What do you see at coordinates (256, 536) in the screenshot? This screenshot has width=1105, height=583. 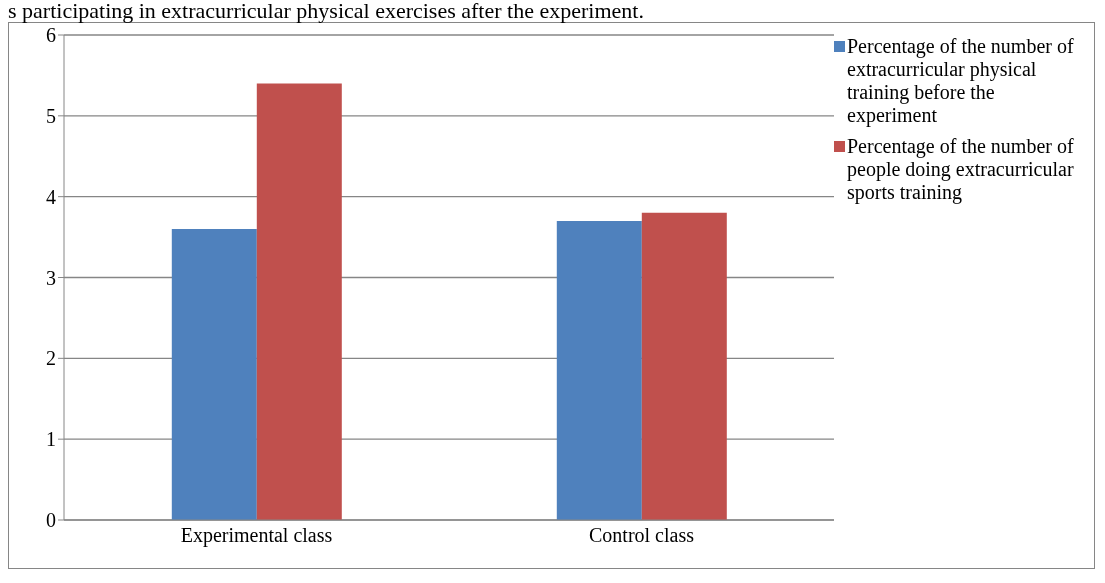 I see `x-tick-label: Experimental class` at bounding box center [256, 536].